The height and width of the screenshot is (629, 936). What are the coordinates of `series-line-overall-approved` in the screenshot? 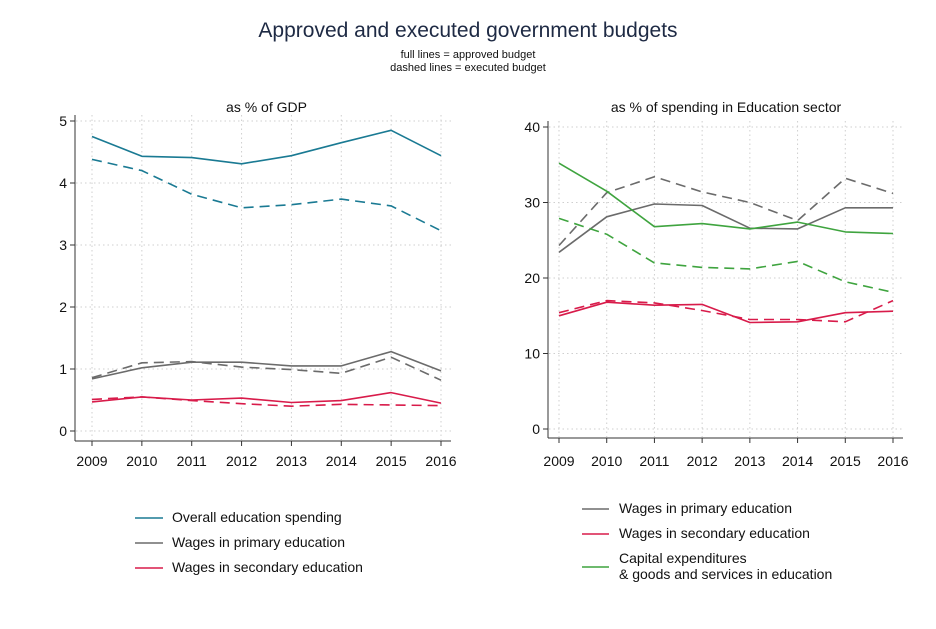 It's located at (266, 147).